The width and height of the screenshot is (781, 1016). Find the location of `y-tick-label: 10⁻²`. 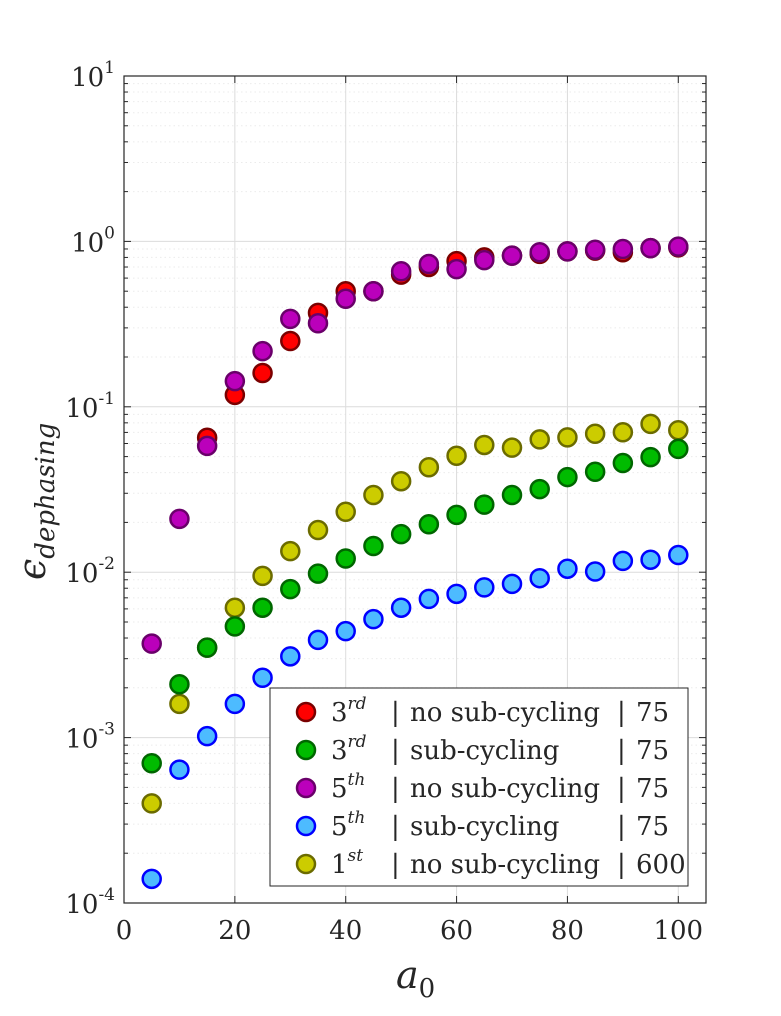

y-tick-label: 10⁻² is located at coordinates (90, 571).